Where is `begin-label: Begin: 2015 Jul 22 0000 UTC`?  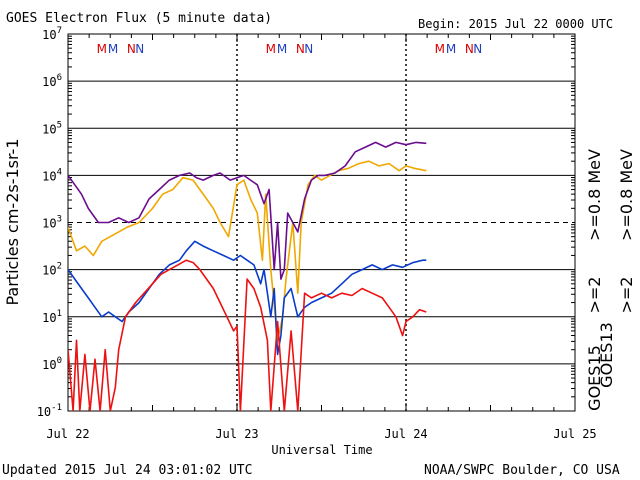
begin-label: Begin: 2015 Jul 22 0000 UTC is located at coordinates (515, 24).